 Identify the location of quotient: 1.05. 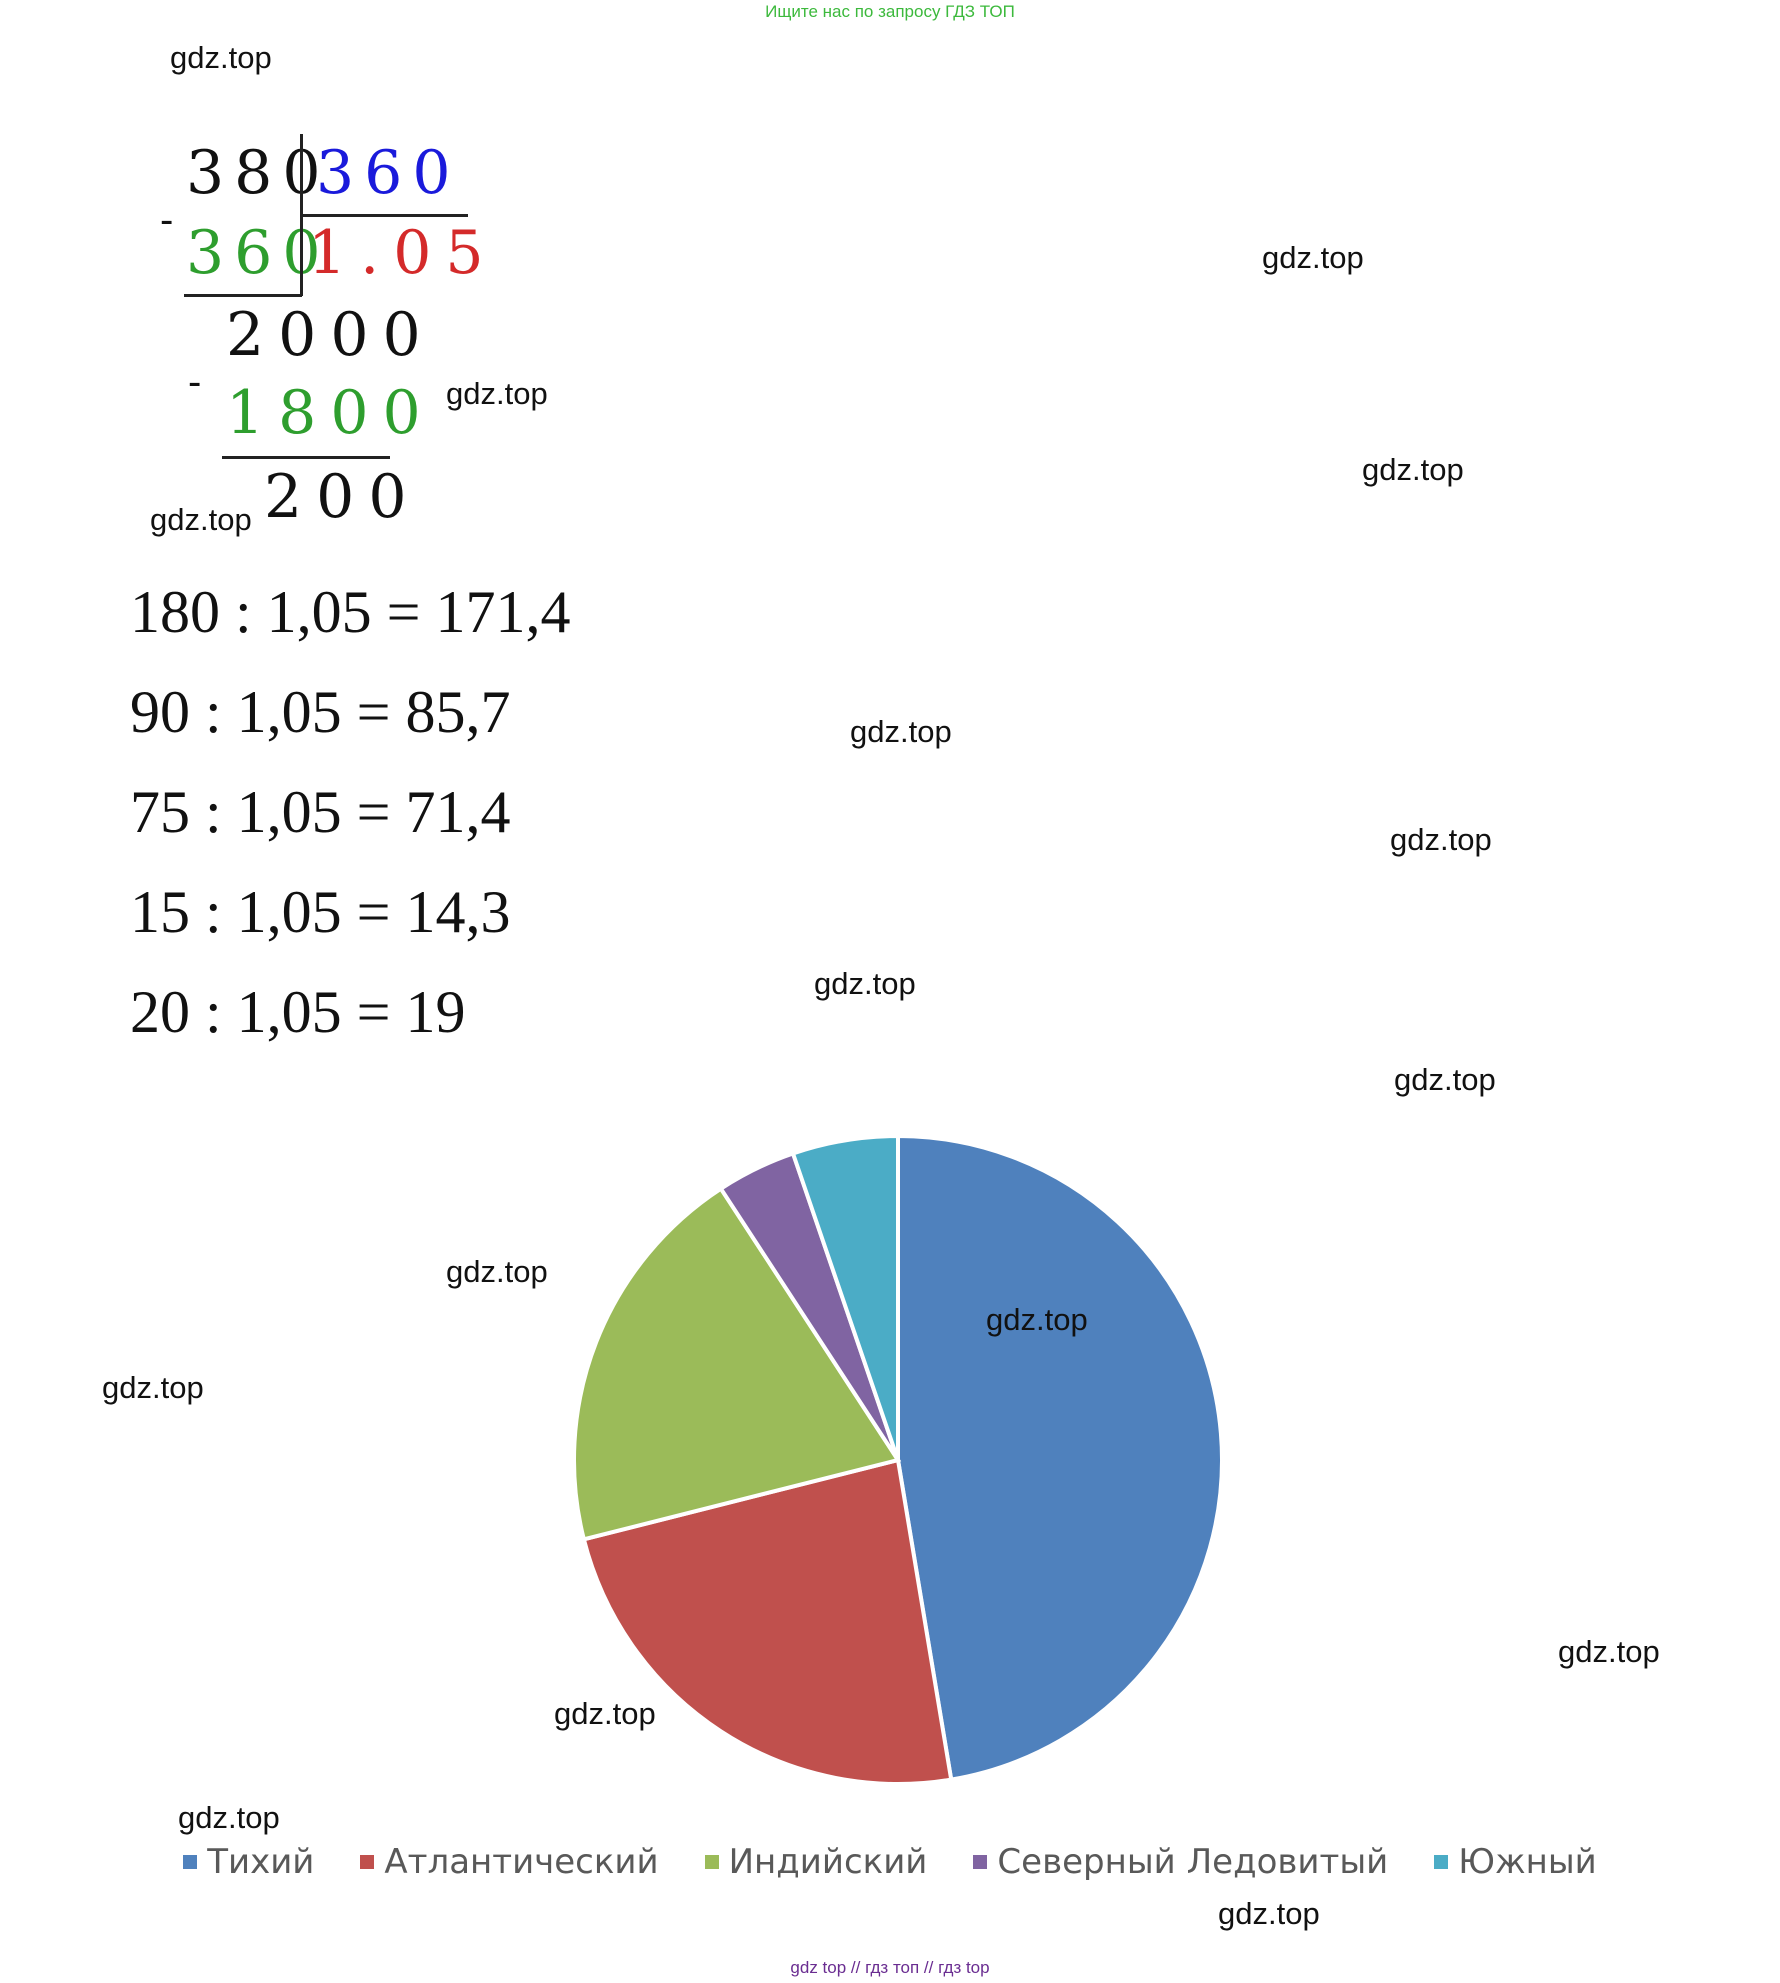
(403, 253).